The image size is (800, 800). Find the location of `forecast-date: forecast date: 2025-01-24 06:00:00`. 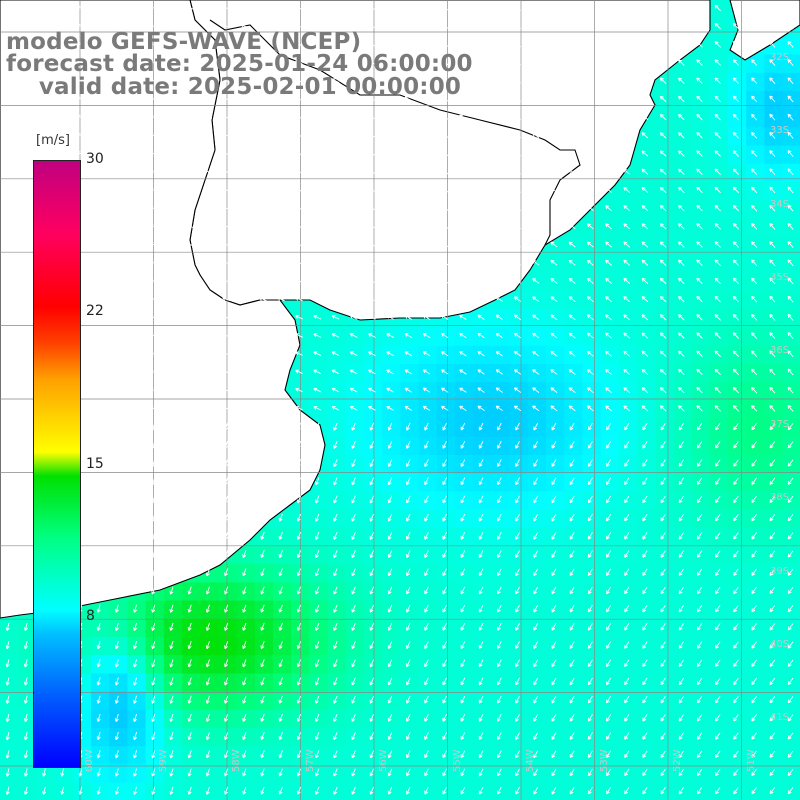

forecast-date: forecast date: 2025-01-24 06:00:00 is located at coordinates (239, 64).